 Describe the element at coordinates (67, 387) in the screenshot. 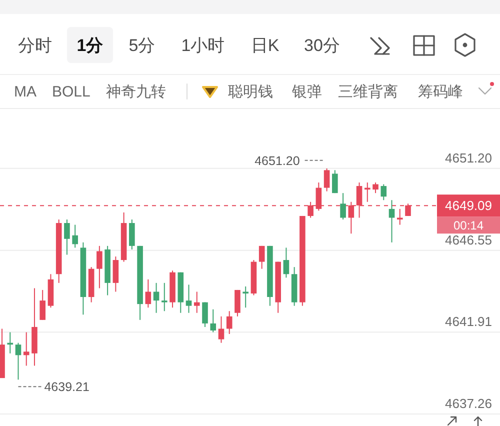

I see `annotation: 4639.21` at that location.